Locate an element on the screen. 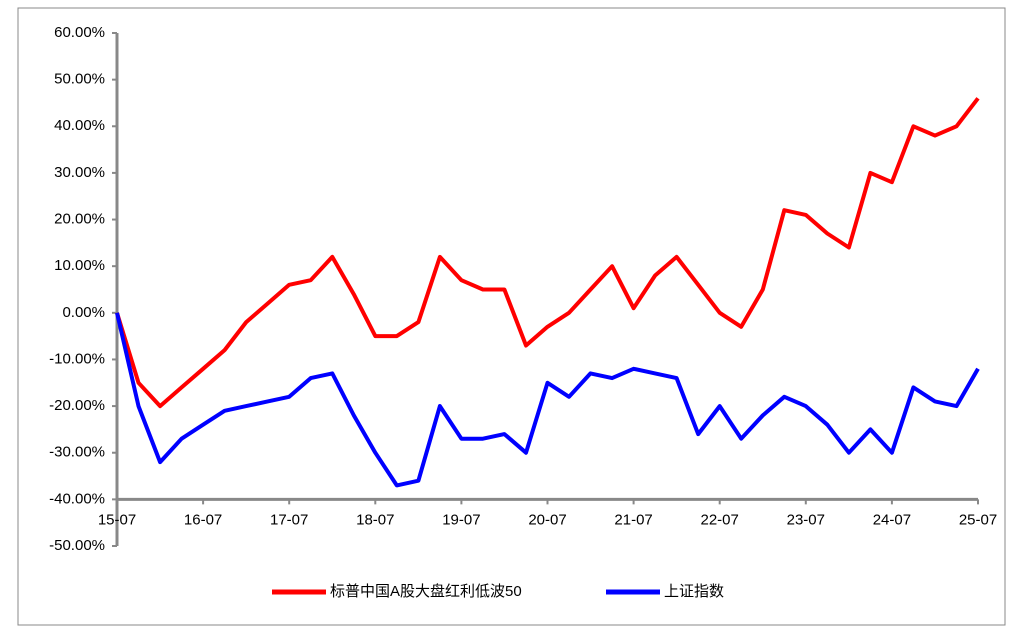 The height and width of the screenshot is (640, 1025). y-tick-label: 60.00% is located at coordinates (79, 32).